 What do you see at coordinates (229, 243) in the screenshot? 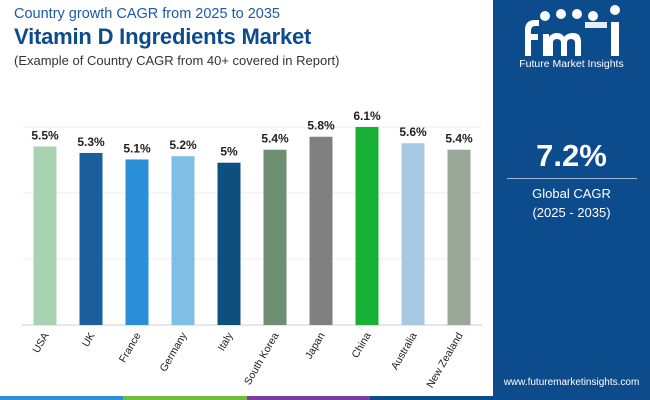
I see `bar-italy` at bounding box center [229, 243].